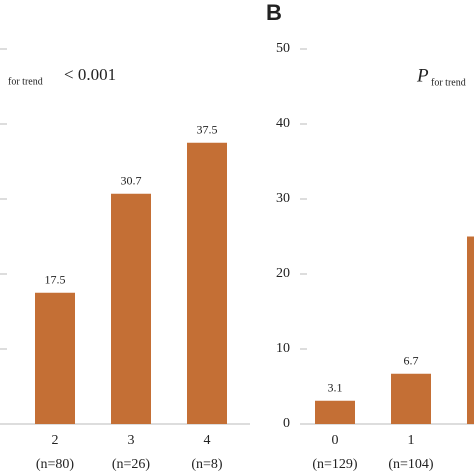 This screenshot has width=474, height=474. I want to click on value-label: 6.7, so click(411, 361).